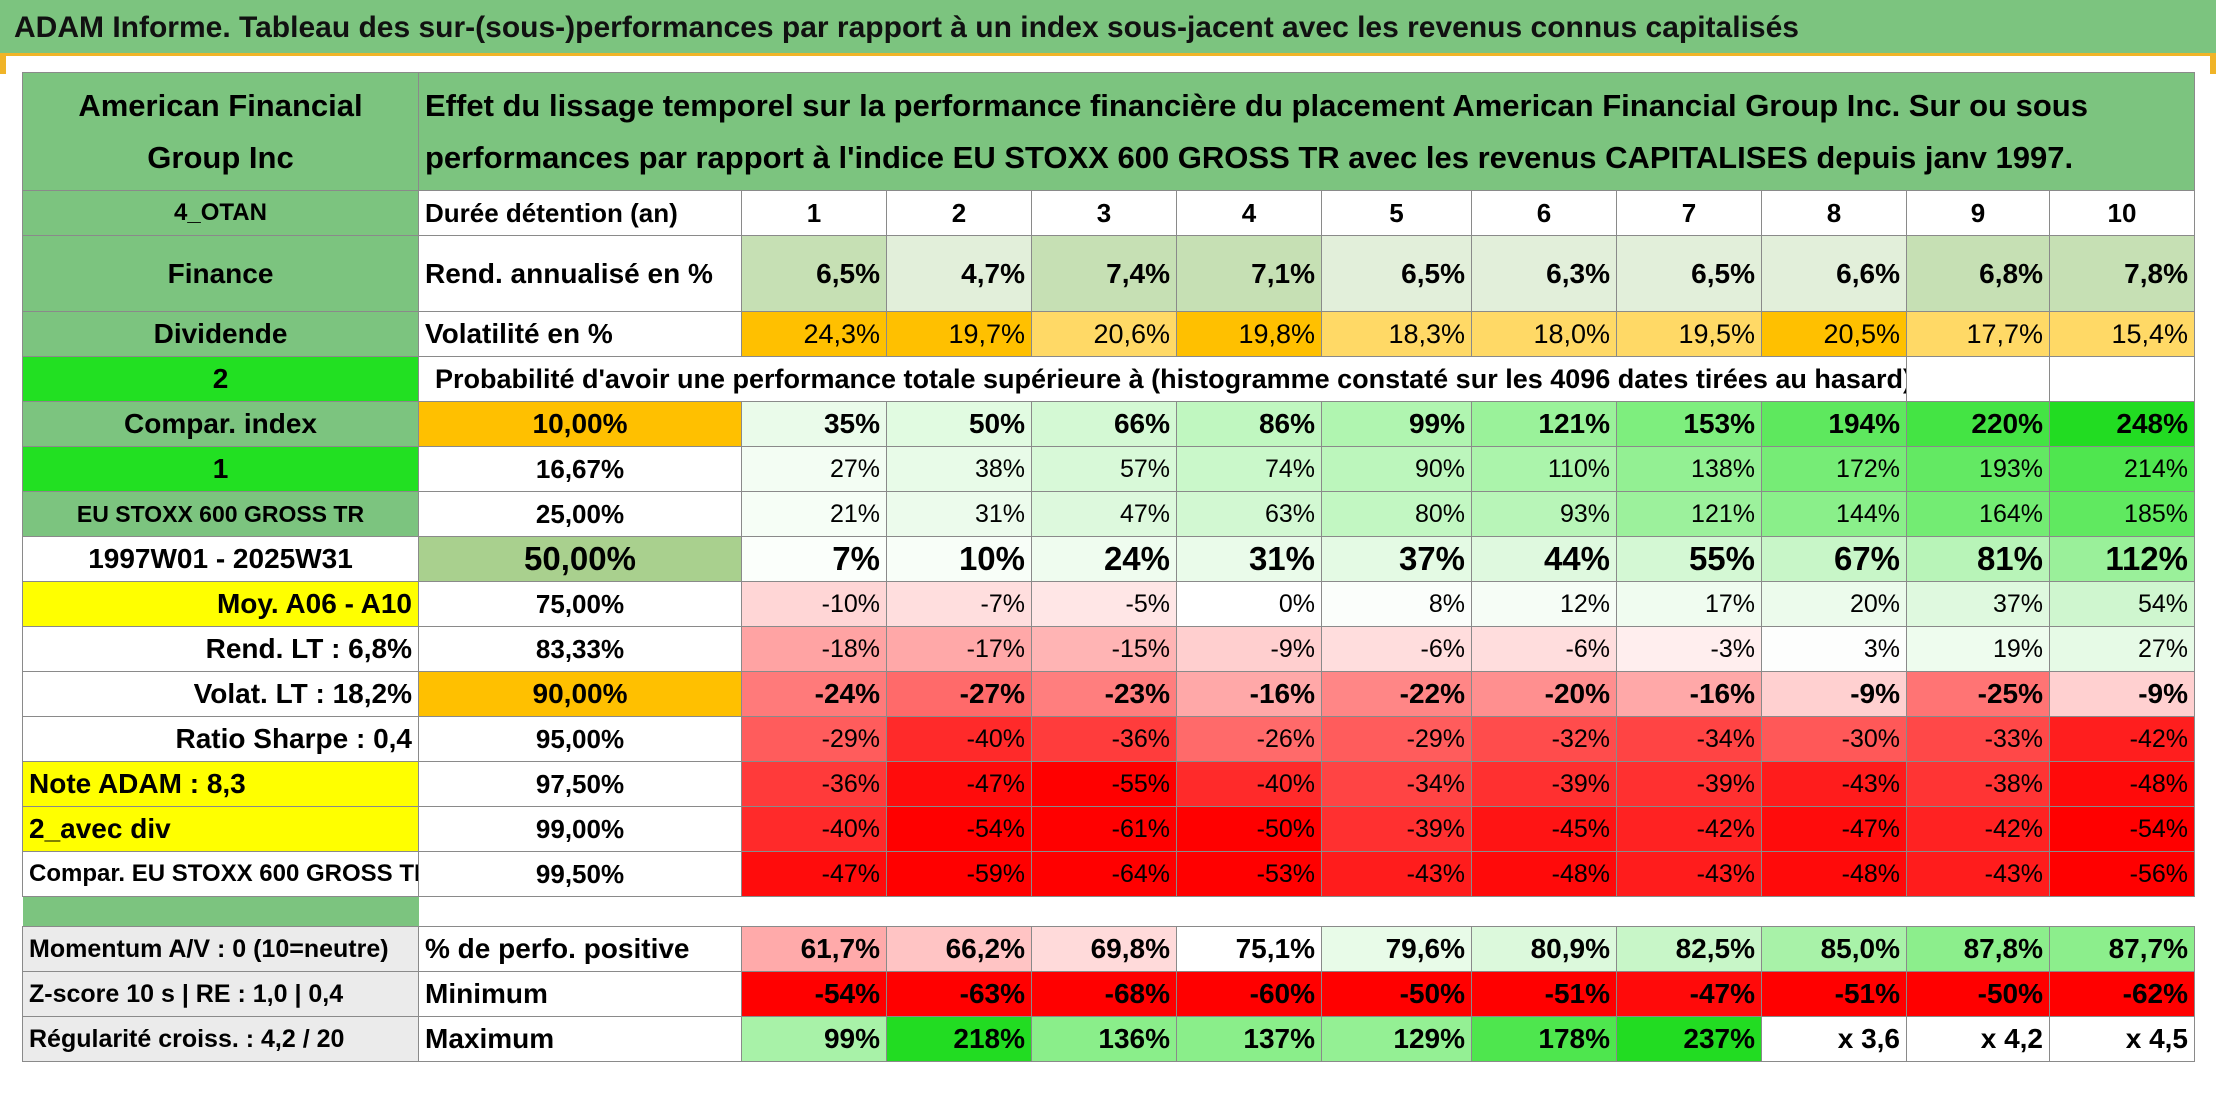 The image size is (2216, 1110). Describe the element at coordinates (1689, 514) in the screenshot. I see `quantile-value: 121%` at that location.